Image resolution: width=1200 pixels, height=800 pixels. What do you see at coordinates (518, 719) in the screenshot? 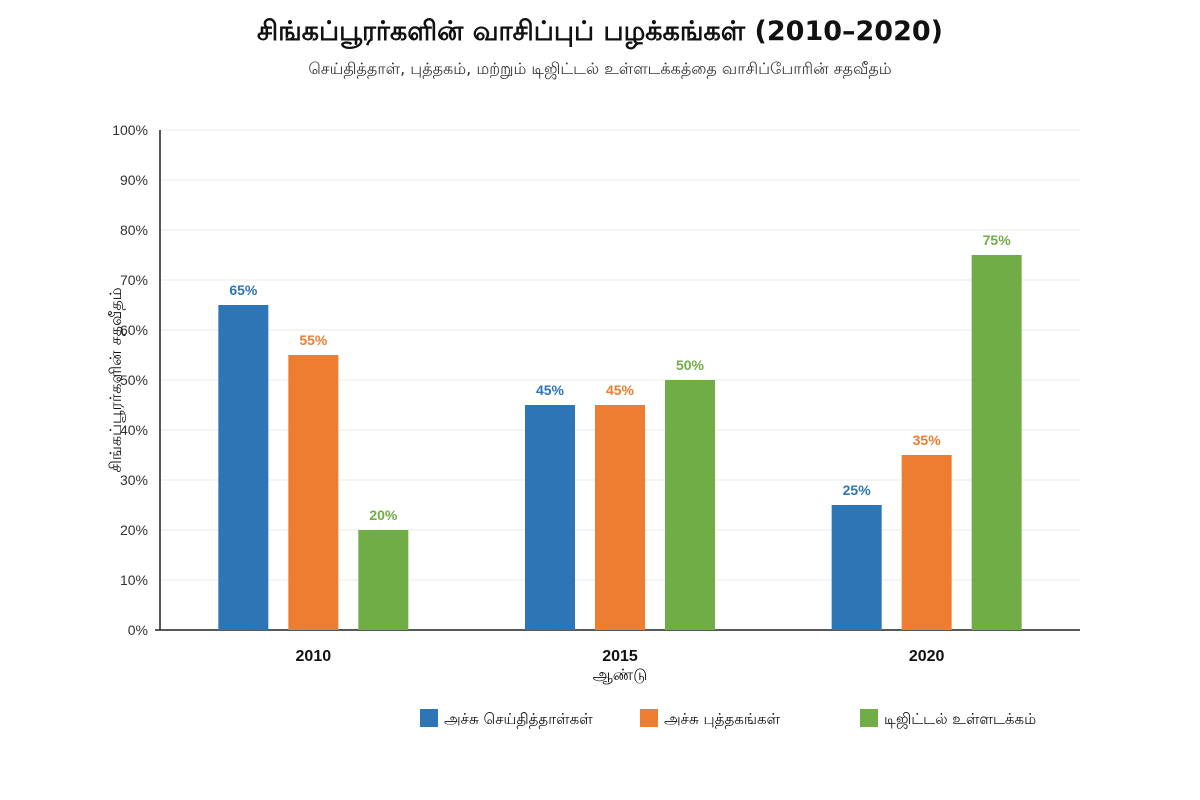
I see `legend-label: அச்சு செய்தித்தாள்கள்` at bounding box center [518, 719].